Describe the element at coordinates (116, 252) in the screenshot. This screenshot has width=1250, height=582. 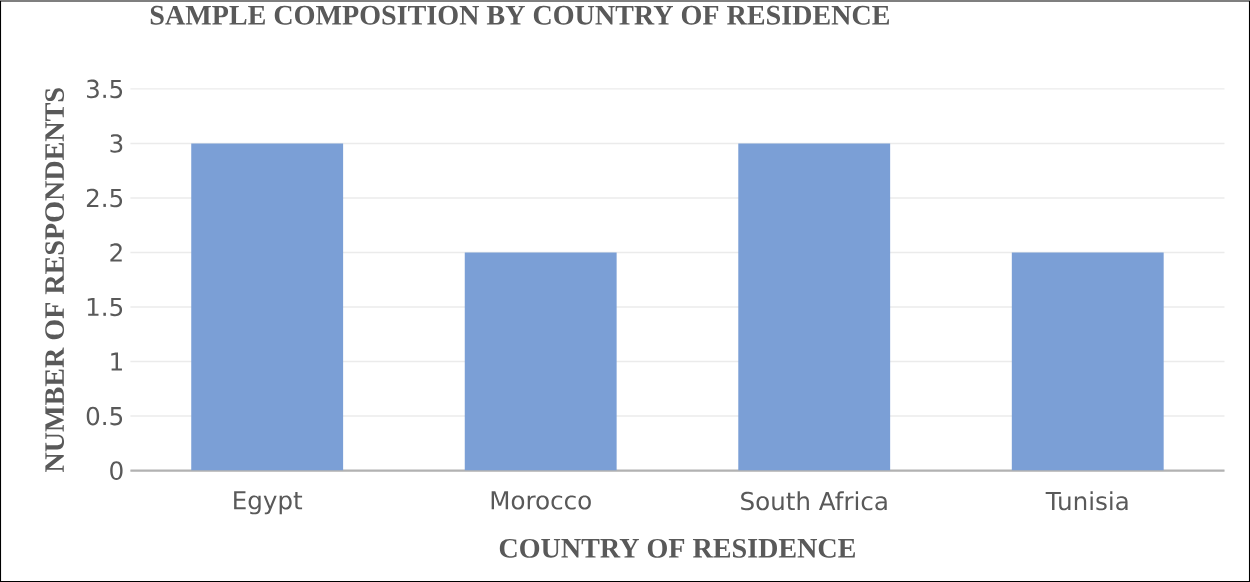
I see `y-tick-label: 2` at that location.